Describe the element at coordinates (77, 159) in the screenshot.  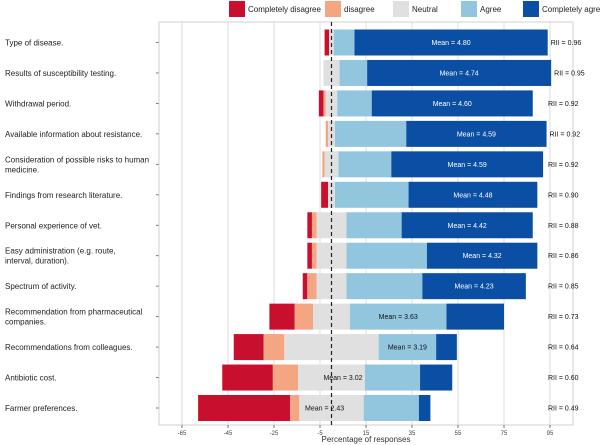
I see `row-label: Consideration of possible risks to human` at that location.